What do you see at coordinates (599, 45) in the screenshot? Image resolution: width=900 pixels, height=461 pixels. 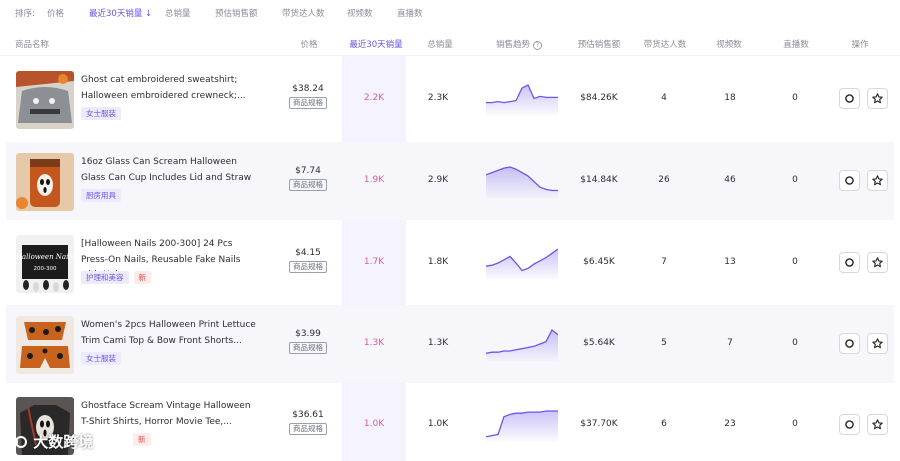 I see `column-header-revenue: 预估销售额` at bounding box center [599, 45].